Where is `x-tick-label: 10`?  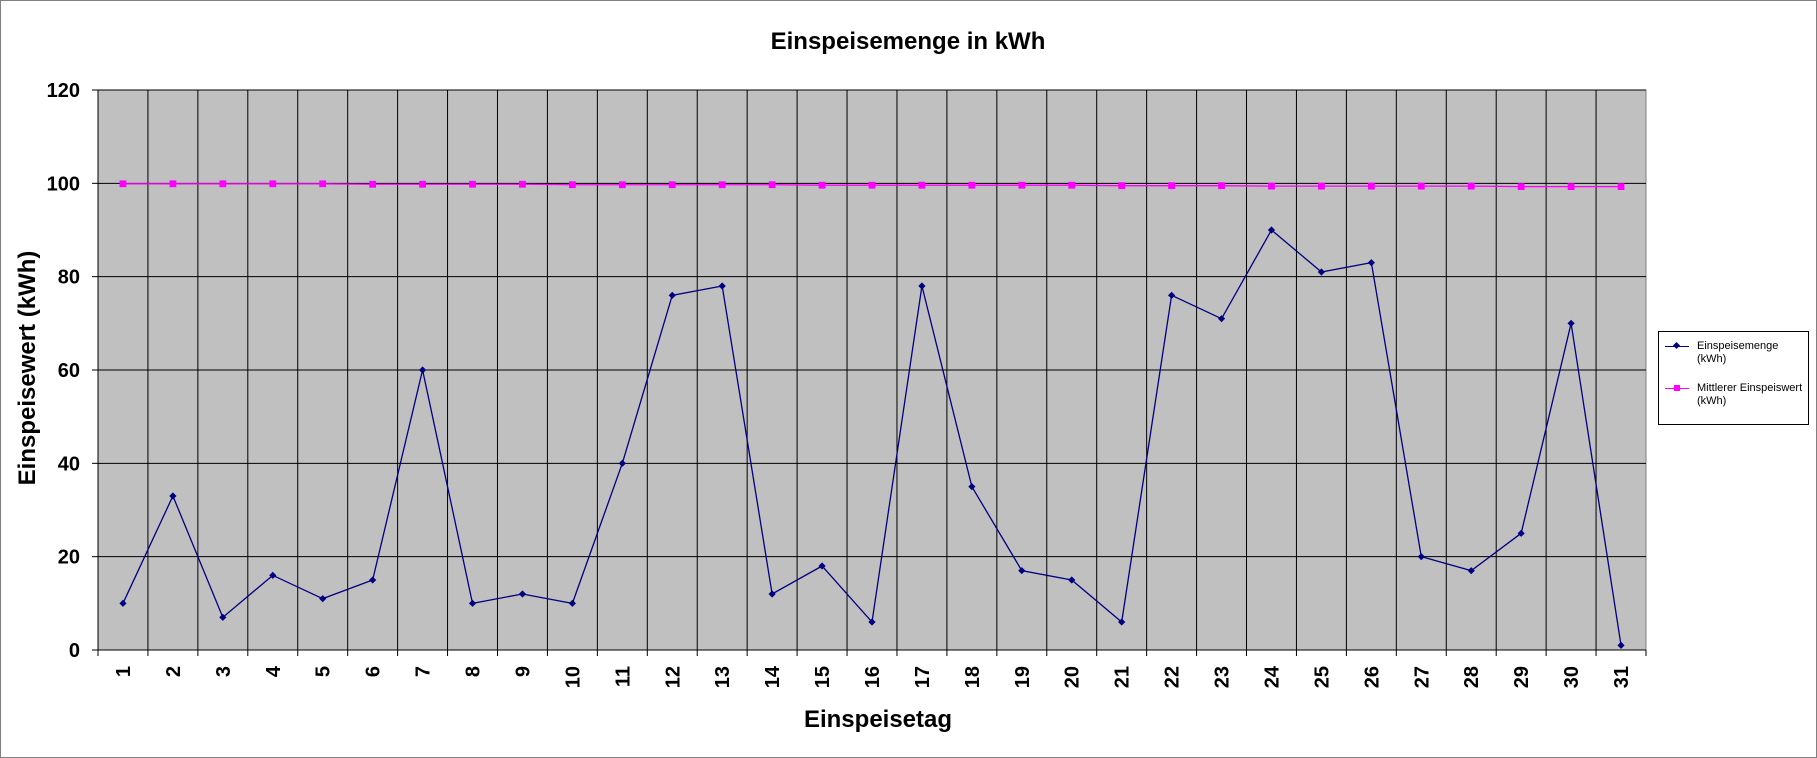 x-tick-label: 10 is located at coordinates (573, 677).